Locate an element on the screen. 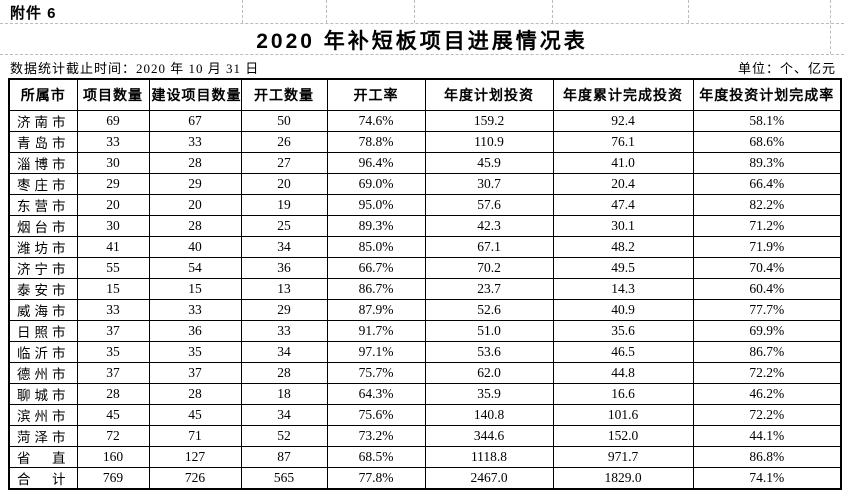 The height and width of the screenshot is (490, 844). value-cell: 101.6 is located at coordinates (623, 414).